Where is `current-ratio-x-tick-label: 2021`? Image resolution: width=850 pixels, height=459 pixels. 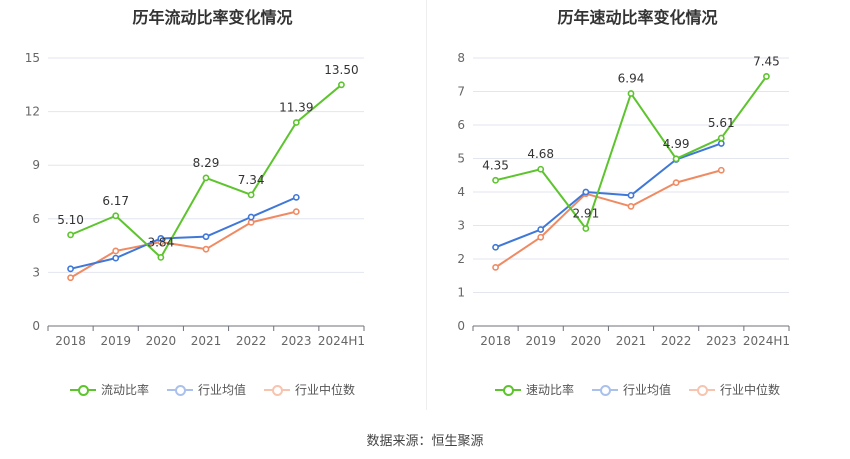
current-ratio-x-tick-label: 2021 is located at coordinates (206, 341).